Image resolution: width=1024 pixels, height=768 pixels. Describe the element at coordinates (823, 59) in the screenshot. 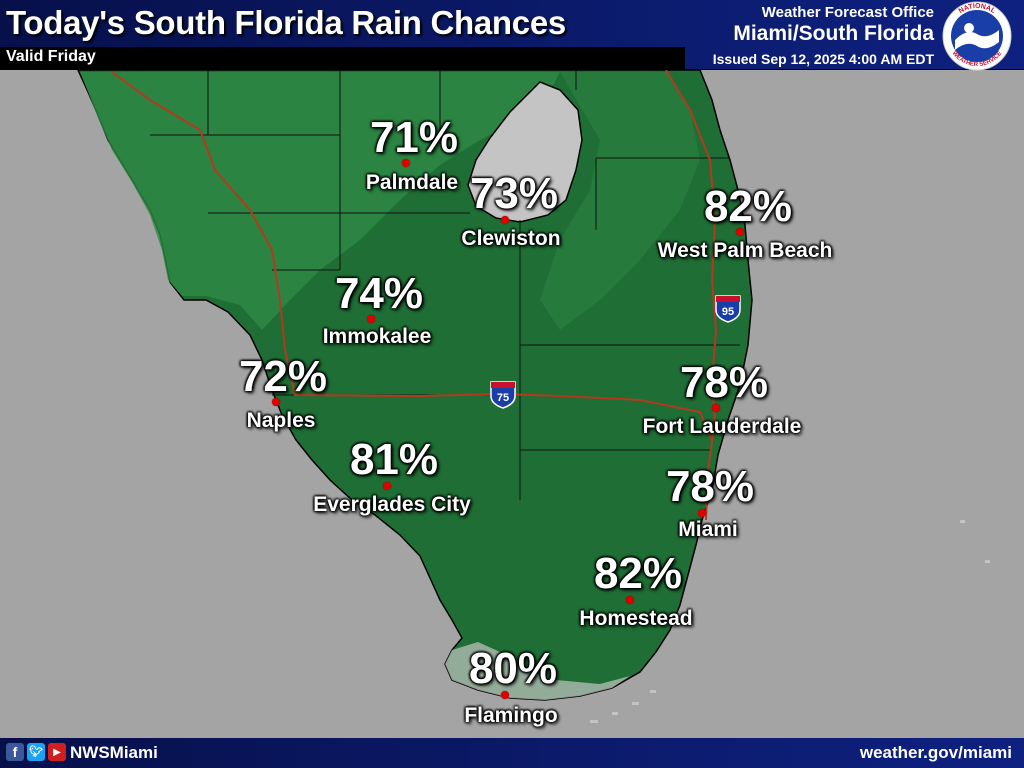

I see `issued-time: Issued Sep 12, 2025 4:00 AM EDT` at that location.